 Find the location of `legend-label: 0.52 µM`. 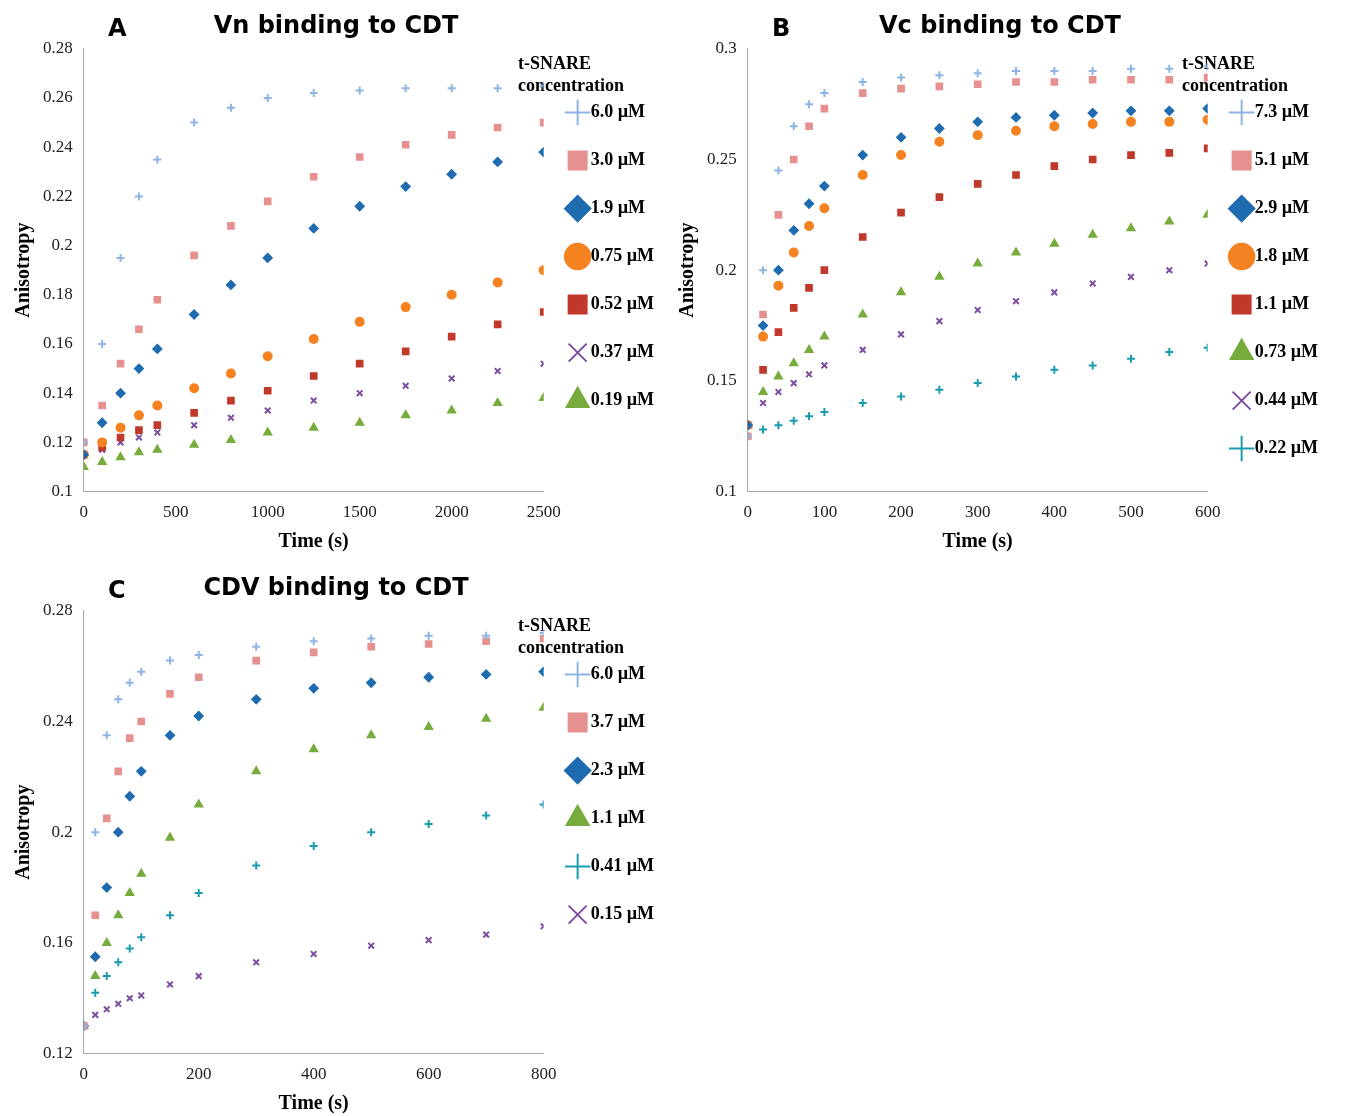

legend-label: 0.52 µM is located at coordinates (622, 303).